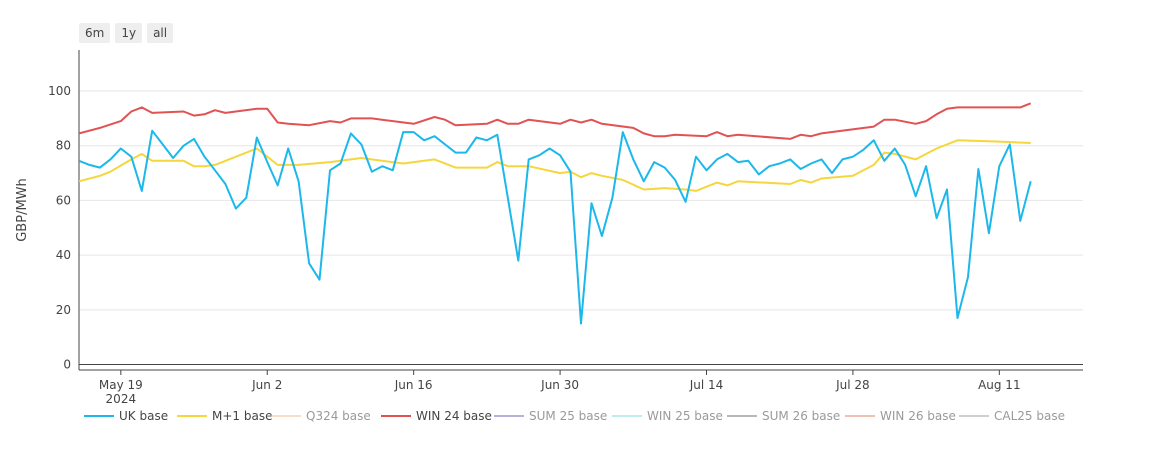 The width and height of the screenshot is (1163, 450). Describe the element at coordinates (1029, 416) in the screenshot. I see `legend-label: CAL25 base` at that location.